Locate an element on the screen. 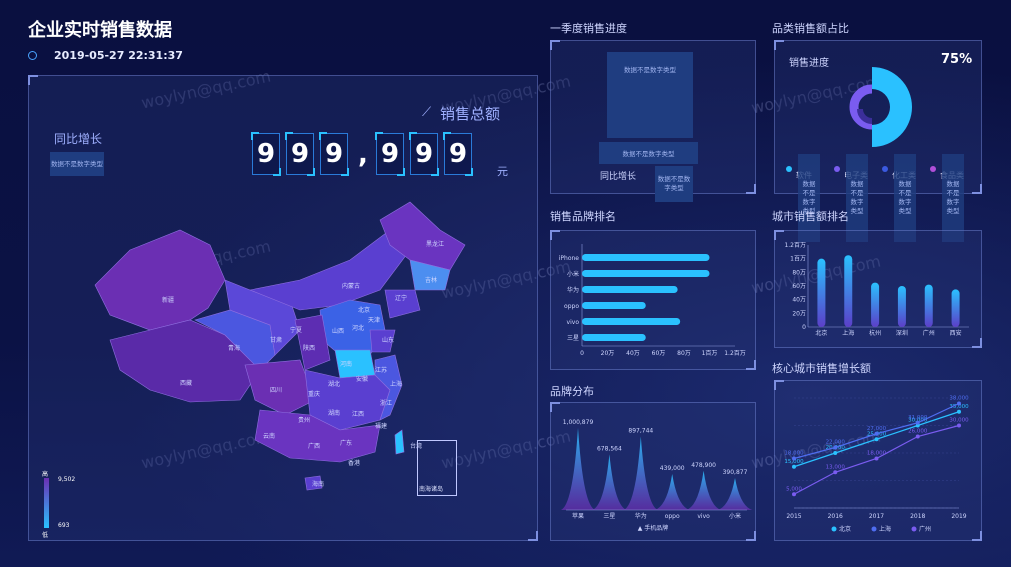 This screenshot has height=567, width=1011. province-jilin is located at coordinates (430, 275).